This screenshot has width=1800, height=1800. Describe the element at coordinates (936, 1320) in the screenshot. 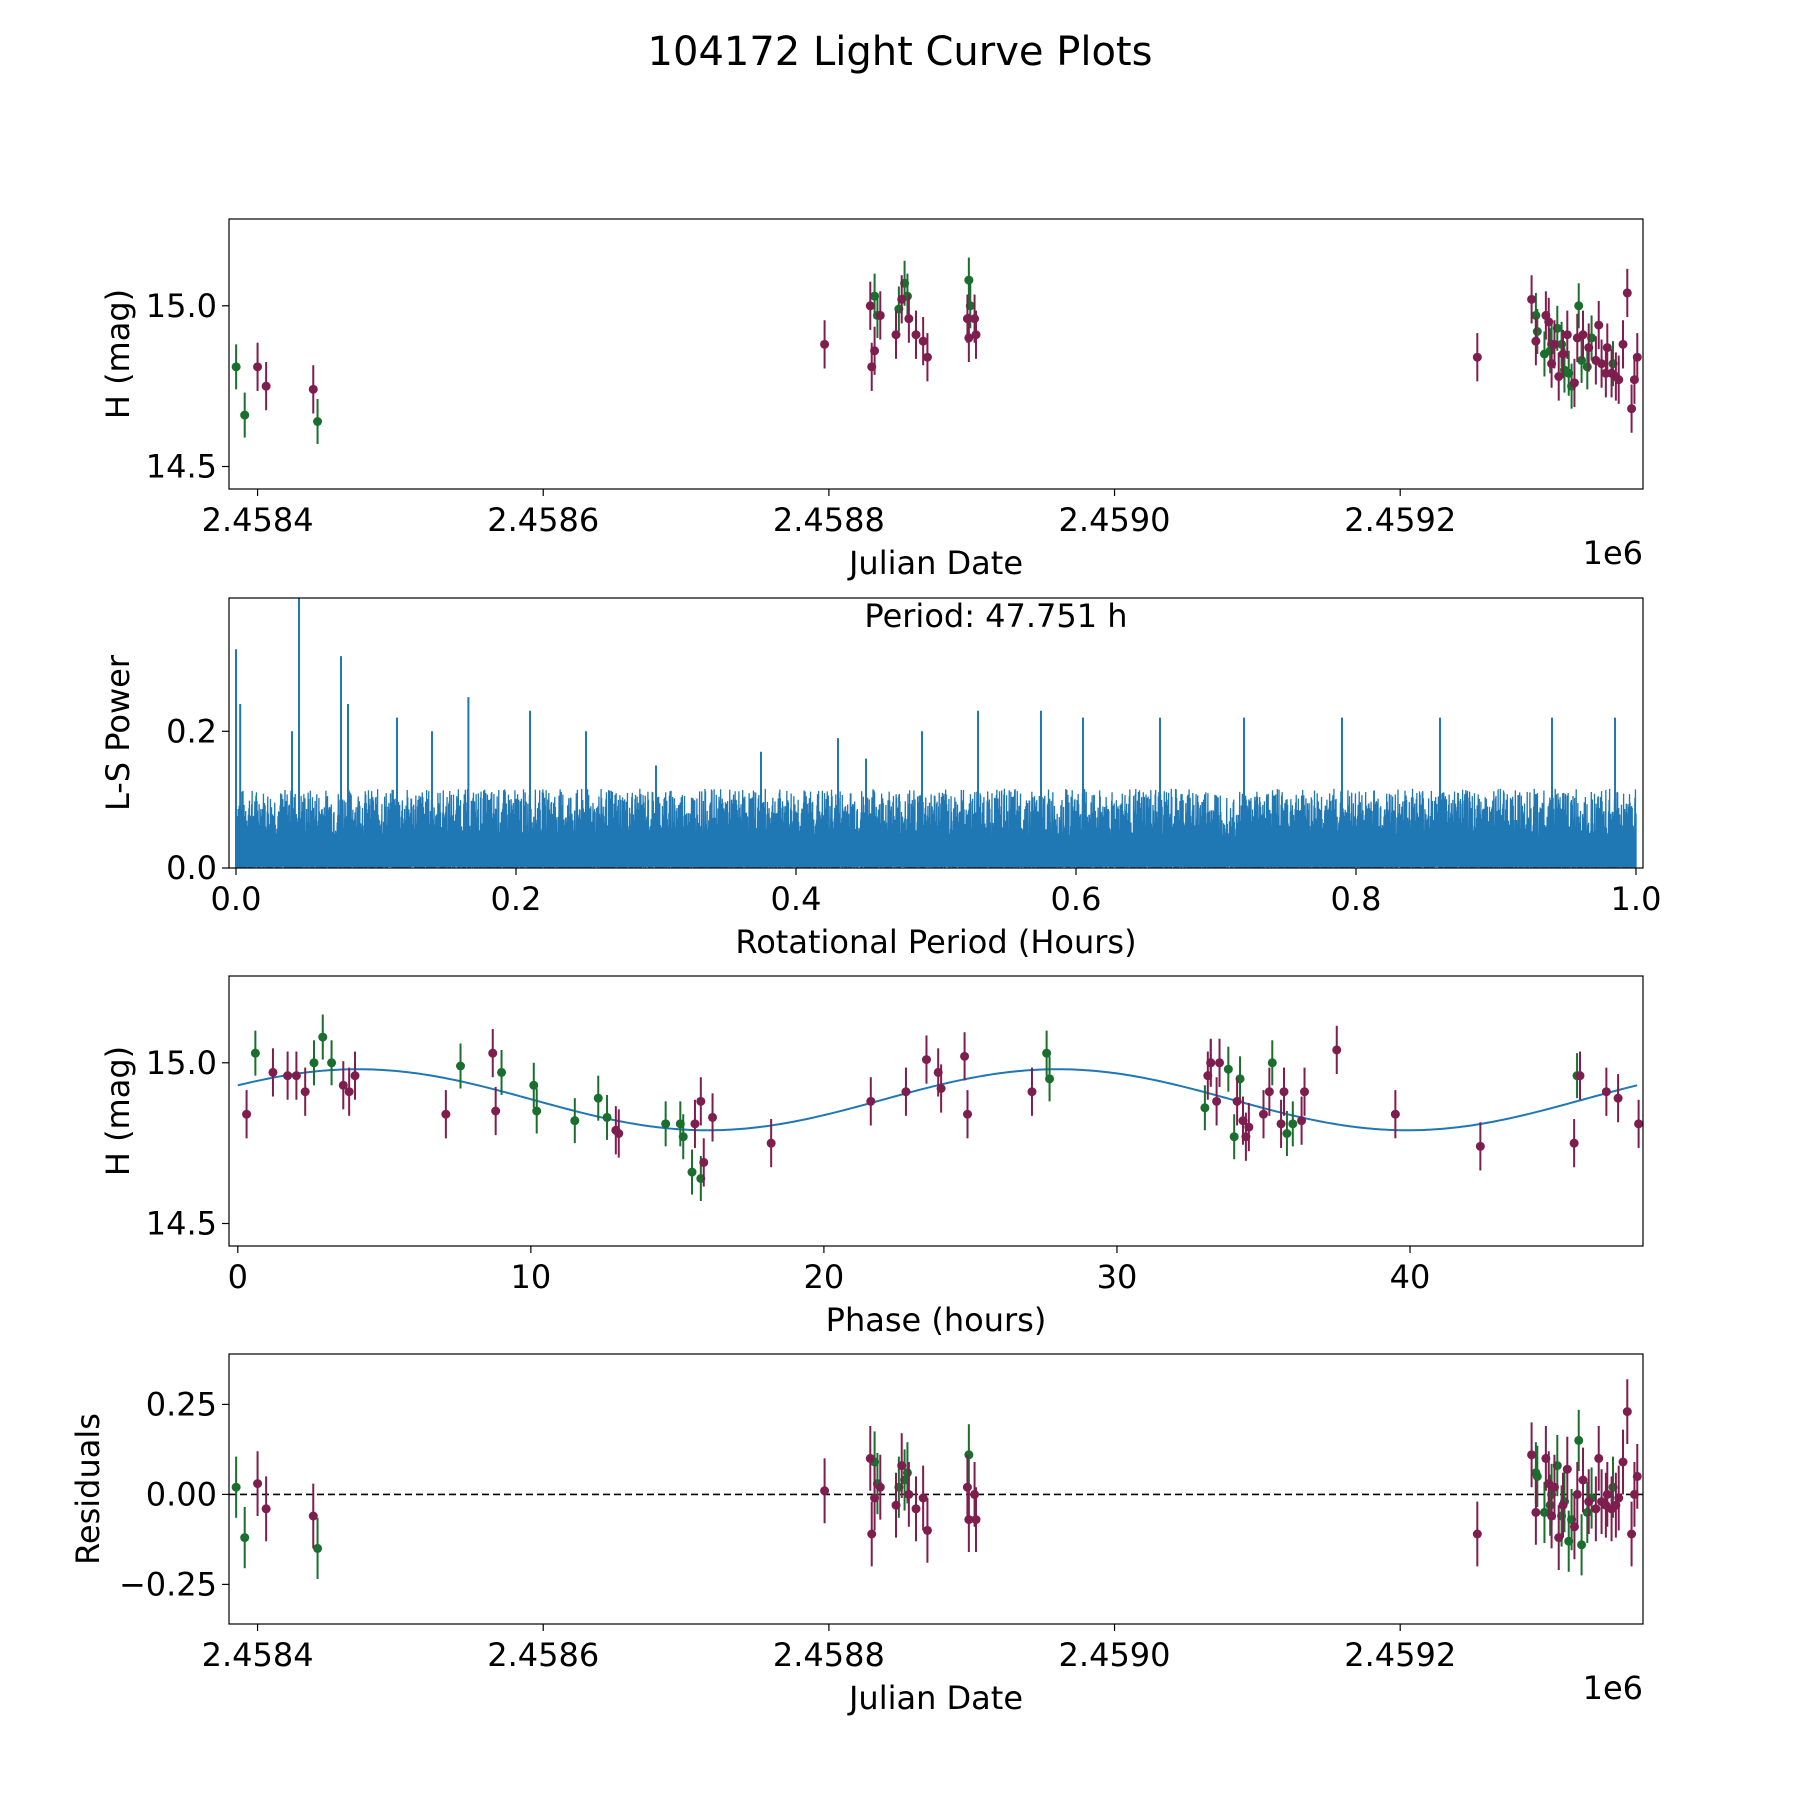

I see `x-axis-label: Phase (hours)` at that location.